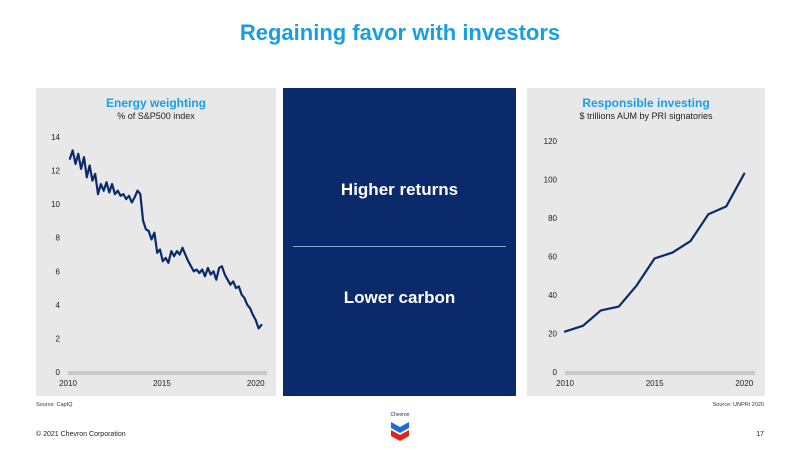 Image resolution: width=800 pixels, height=450 pixels. What do you see at coordinates (58, 305) in the screenshot?
I see `energy-y-tick-label: 4` at bounding box center [58, 305].